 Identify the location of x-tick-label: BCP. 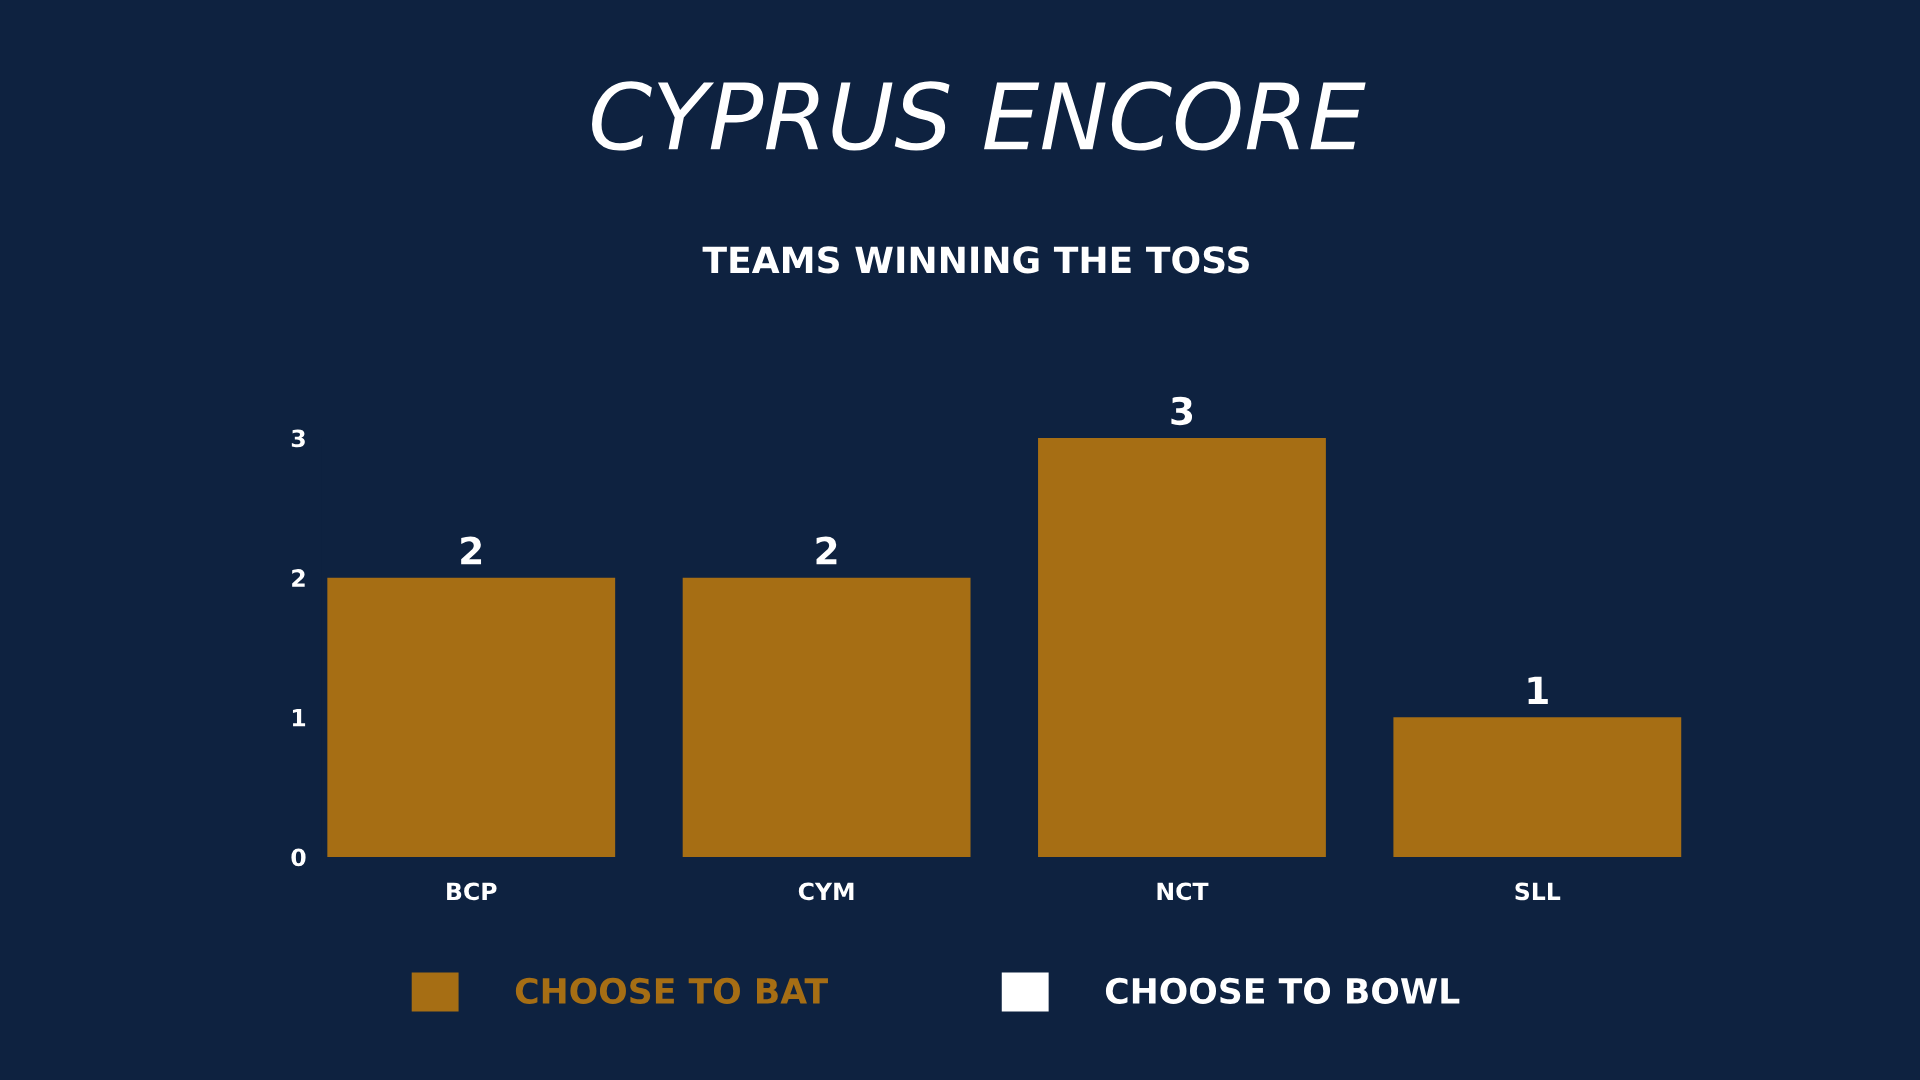
(472, 891).